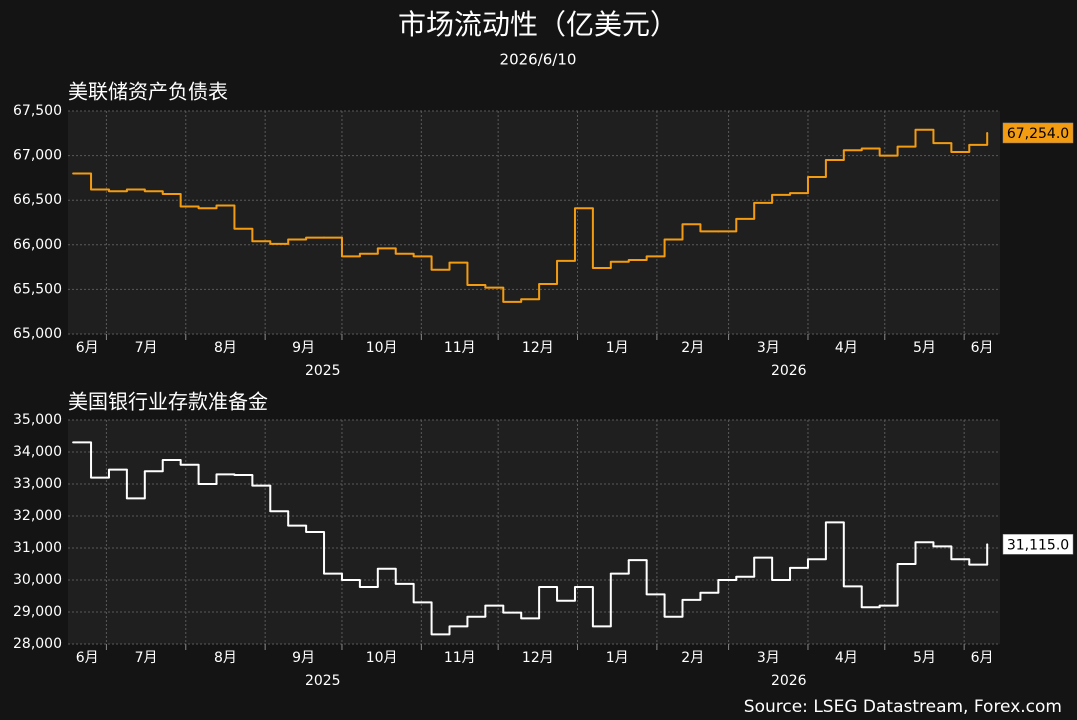 The height and width of the screenshot is (720, 1077). I want to click on y-tick-label: 33,000, so click(37, 484).